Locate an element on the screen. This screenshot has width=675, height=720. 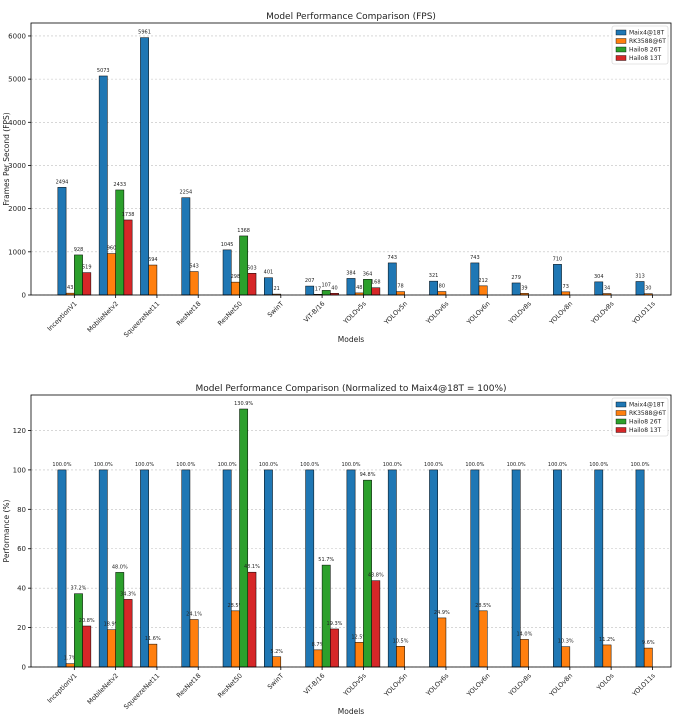
data-label: 401 is located at coordinates (269, 273).